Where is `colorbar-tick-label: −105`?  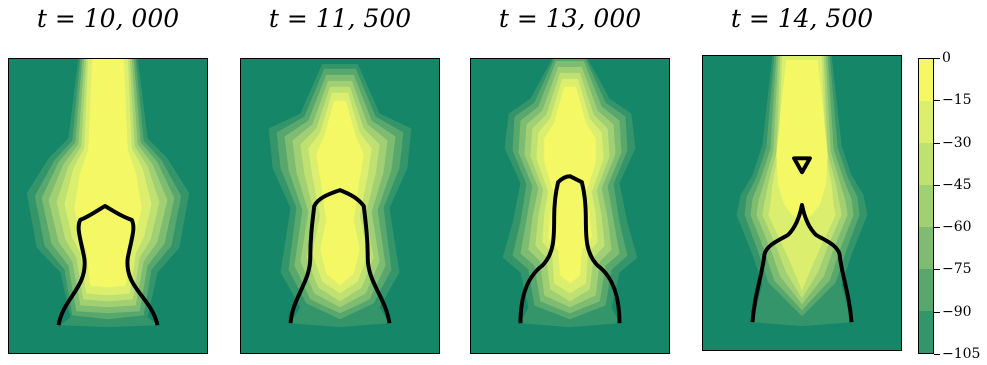
colorbar-tick-label: −105 is located at coordinates (961, 354).